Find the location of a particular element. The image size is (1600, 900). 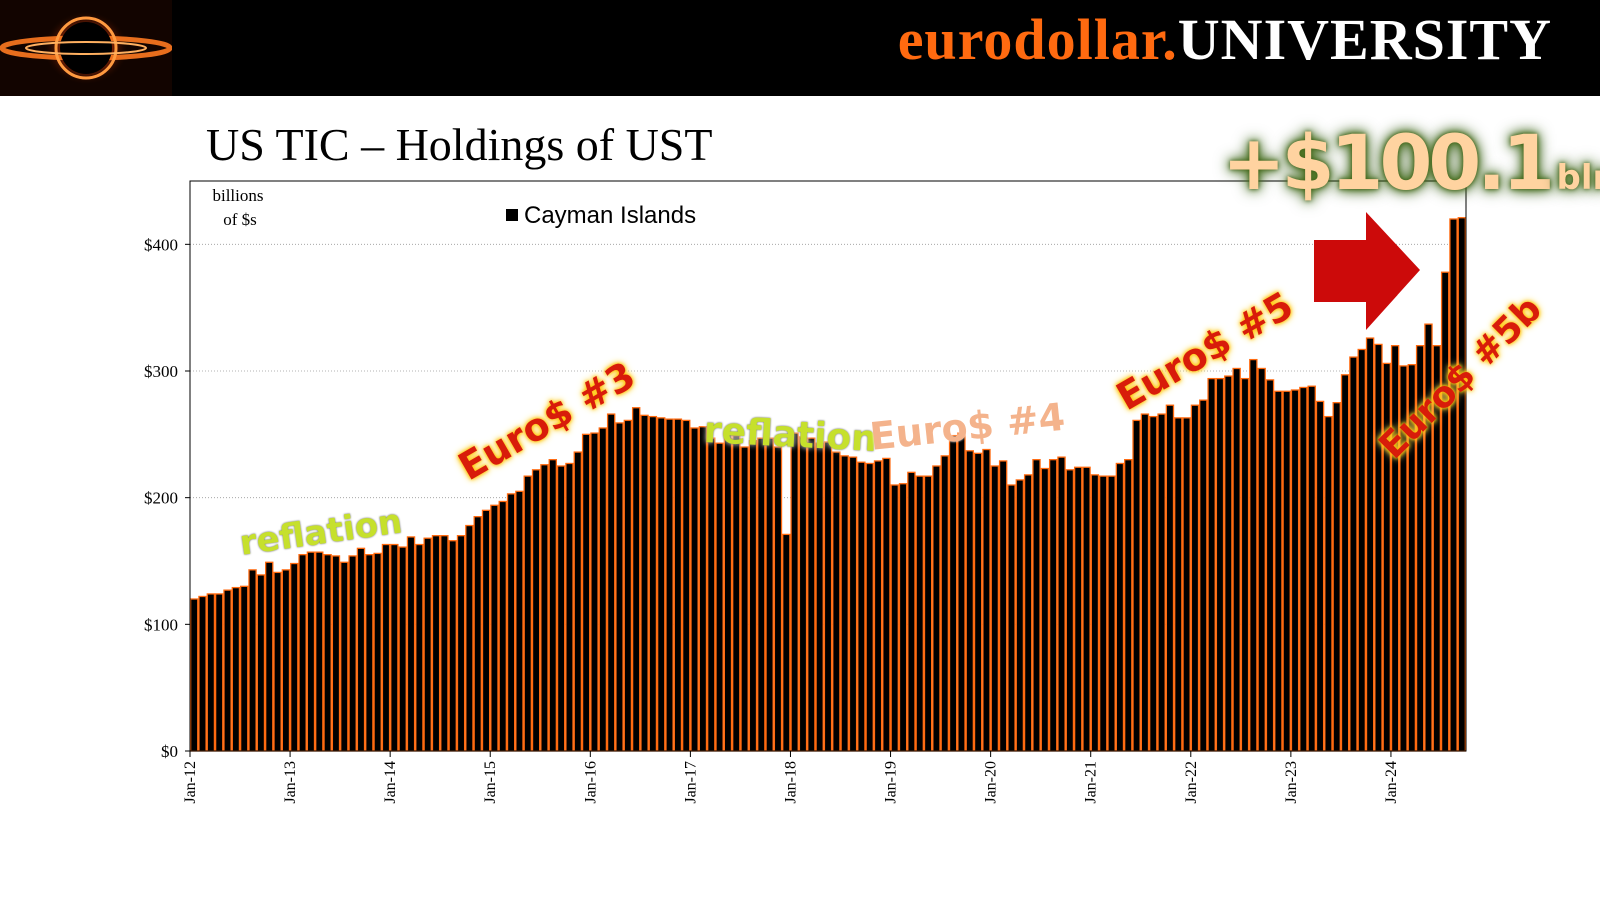

x-tick-label: Jan-20 is located at coordinates (991, 782).